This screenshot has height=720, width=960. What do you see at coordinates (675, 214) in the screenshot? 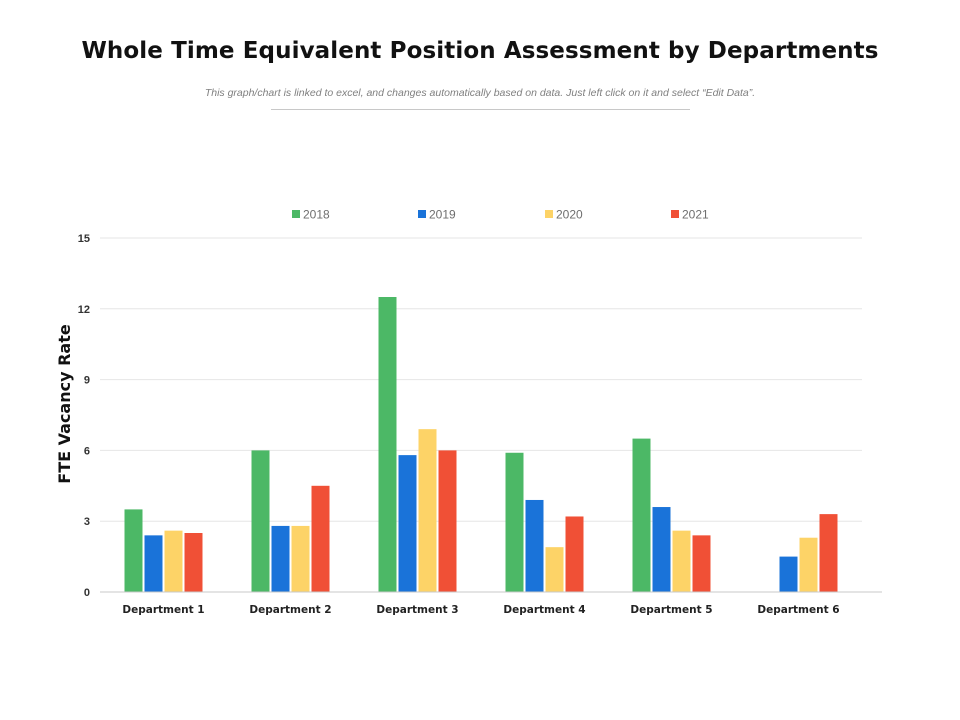
I see `legend-swatch-2021` at bounding box center [675, 214].